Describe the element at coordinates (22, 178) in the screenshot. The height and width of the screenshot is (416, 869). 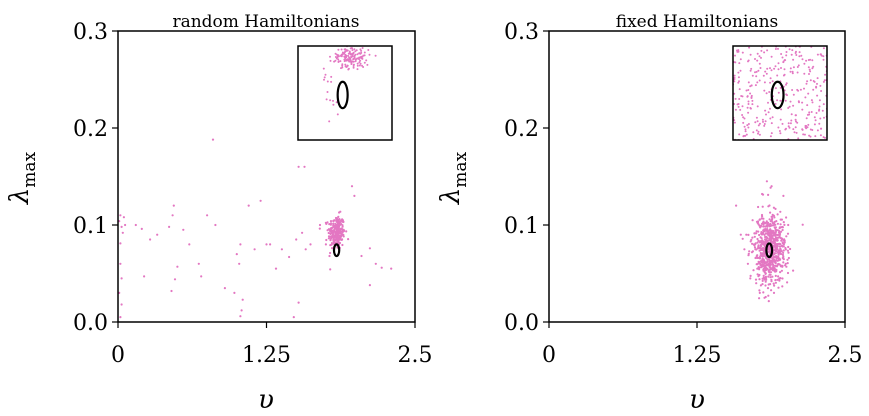
I see `y-axis-label: λmax` at that location.